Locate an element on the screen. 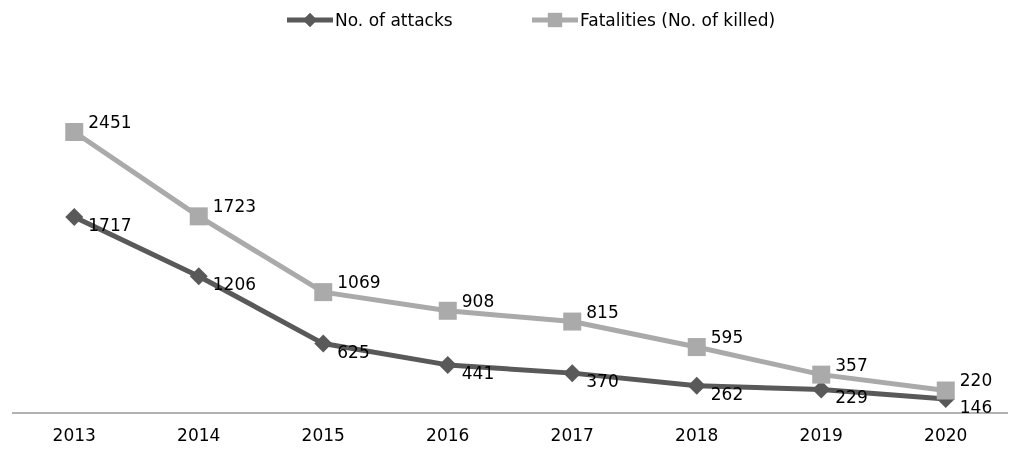 The height and width of the screenshot is (457, 1009). x-tick-label: 2015 is located at coordinates (323, 435).